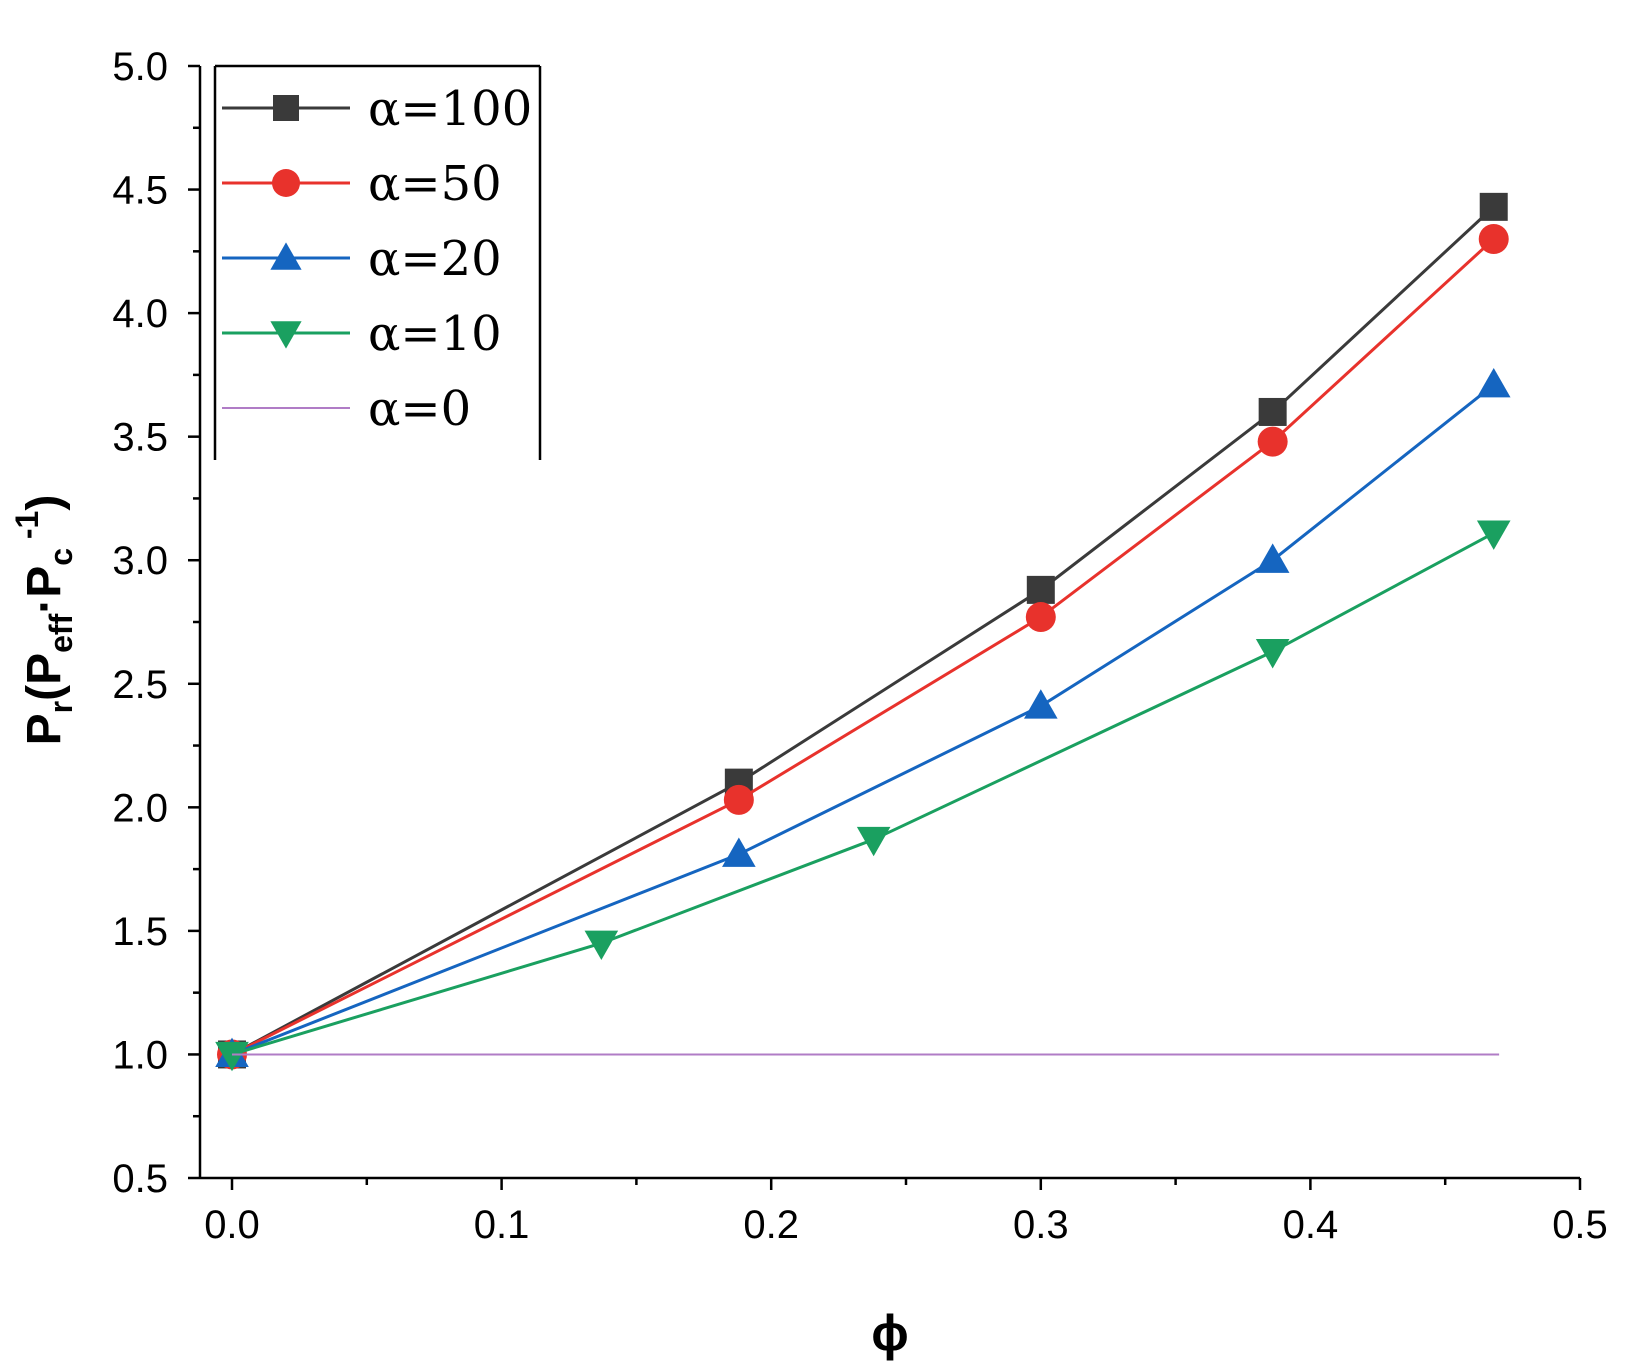 The height and width of the screenshot is (1367, 1628). Describe the element at coordinates (61, 557) in the screenshot. I see `y-title-sub-c: c` at that location.